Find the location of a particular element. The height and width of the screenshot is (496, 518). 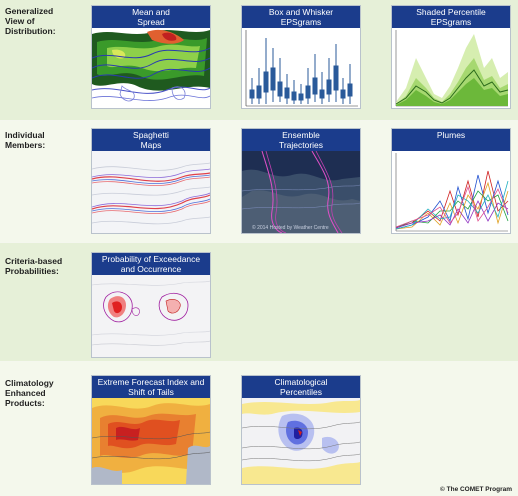

card-spaghetti: Spaghetti Maps is located at coordinates (151, 181).